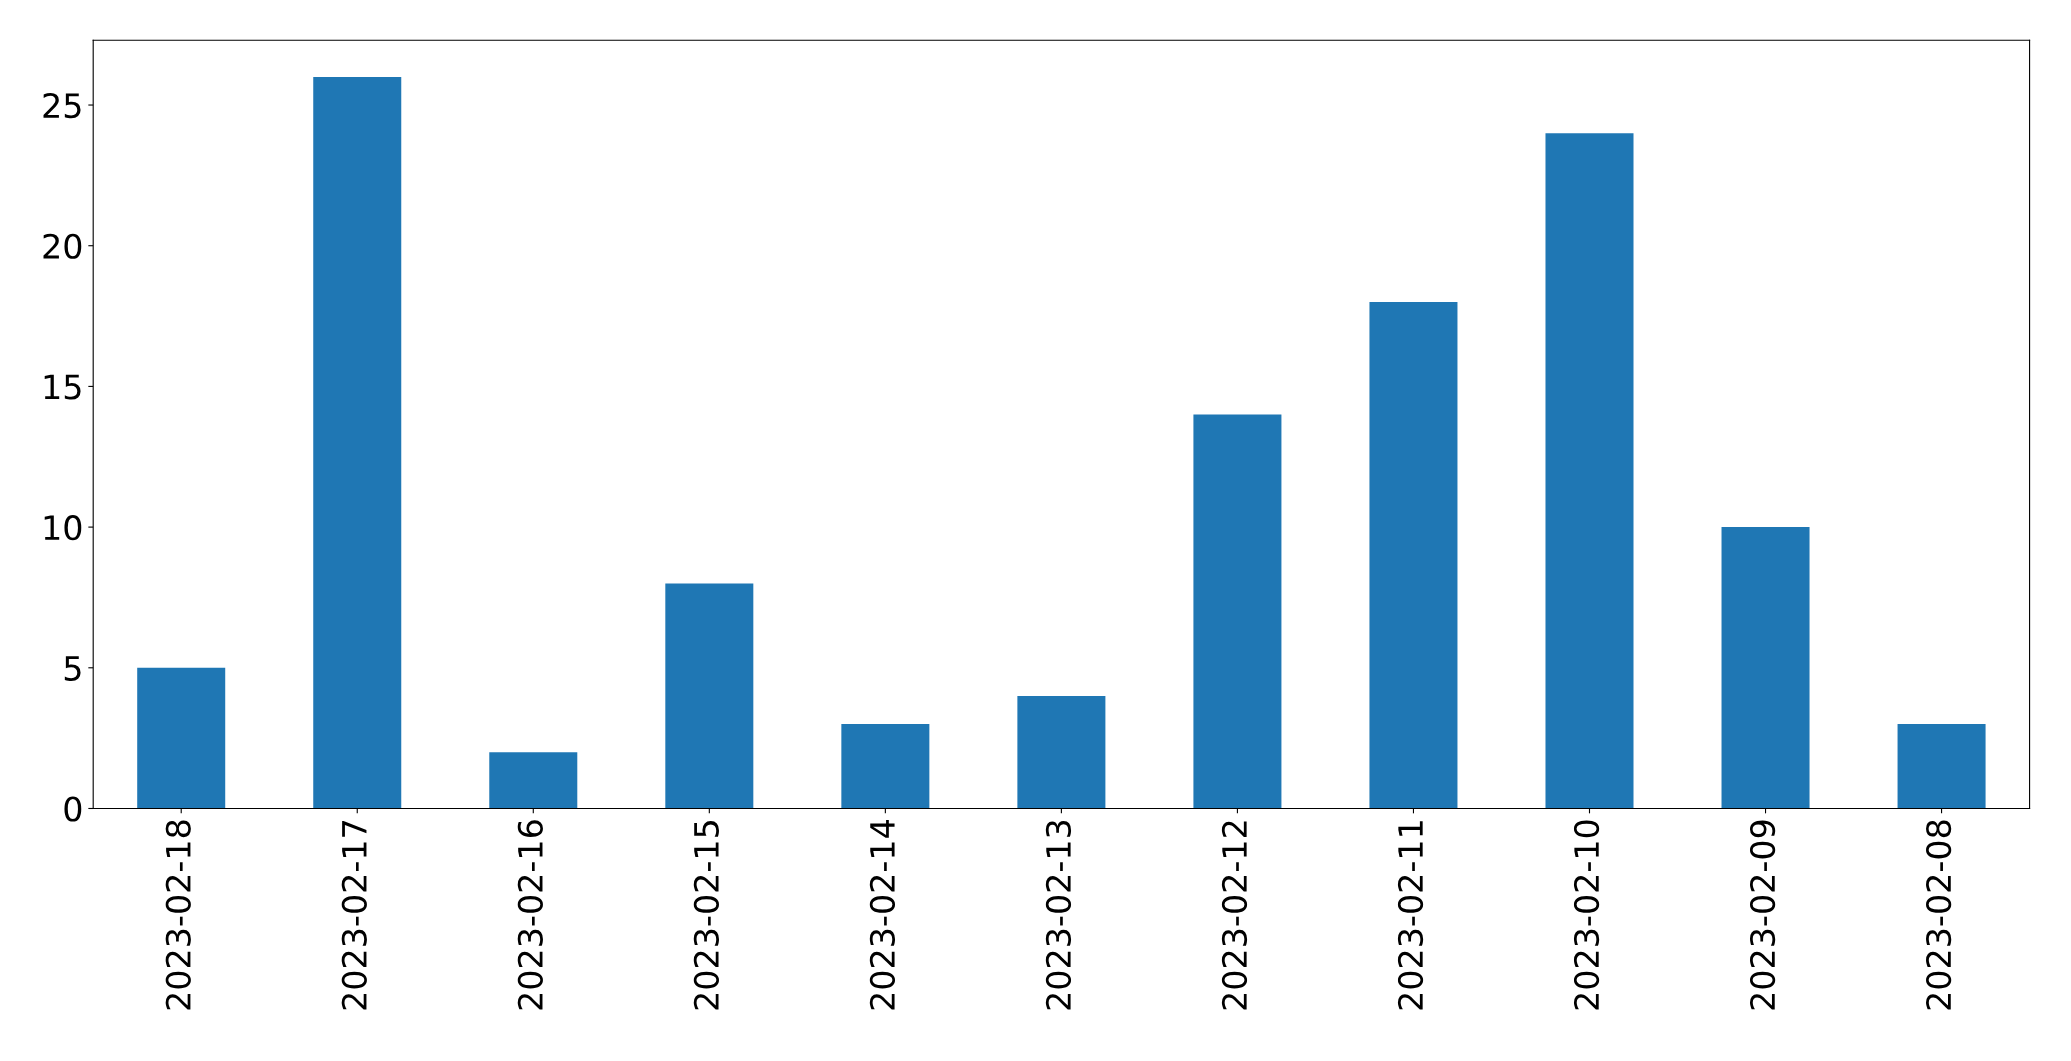 The height and width of the screenshot is (1061, 2071). I want to click on x-tick-label: 2023-02-17, so click(354, 915).